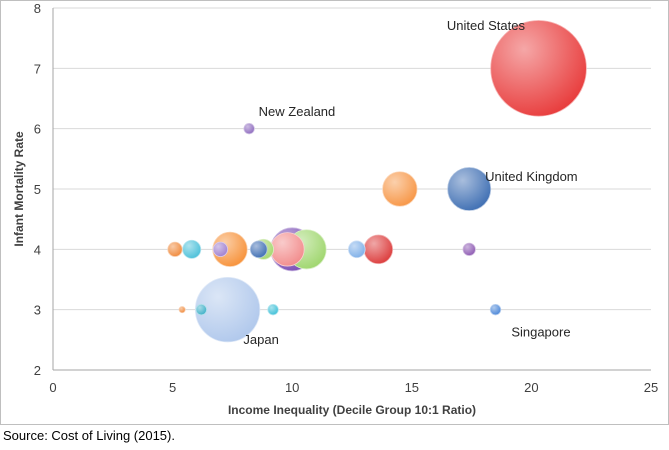 This screenshot has width=669, height=450. I want to click on bubble-united-states, so click(538, 68).